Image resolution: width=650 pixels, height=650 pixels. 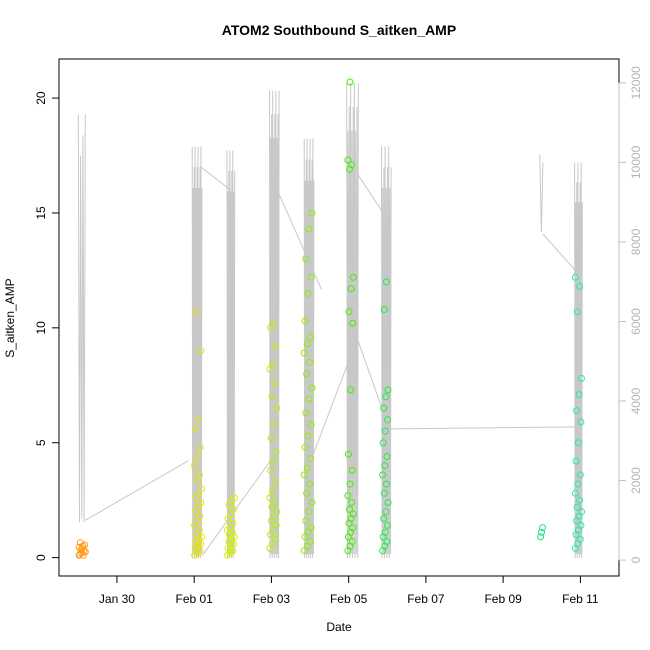 What do you see at coordinates (10, 317) in the screenshot?
I see `y-axis-label: S_aitken_AMP` at bounding box center [10, 317].